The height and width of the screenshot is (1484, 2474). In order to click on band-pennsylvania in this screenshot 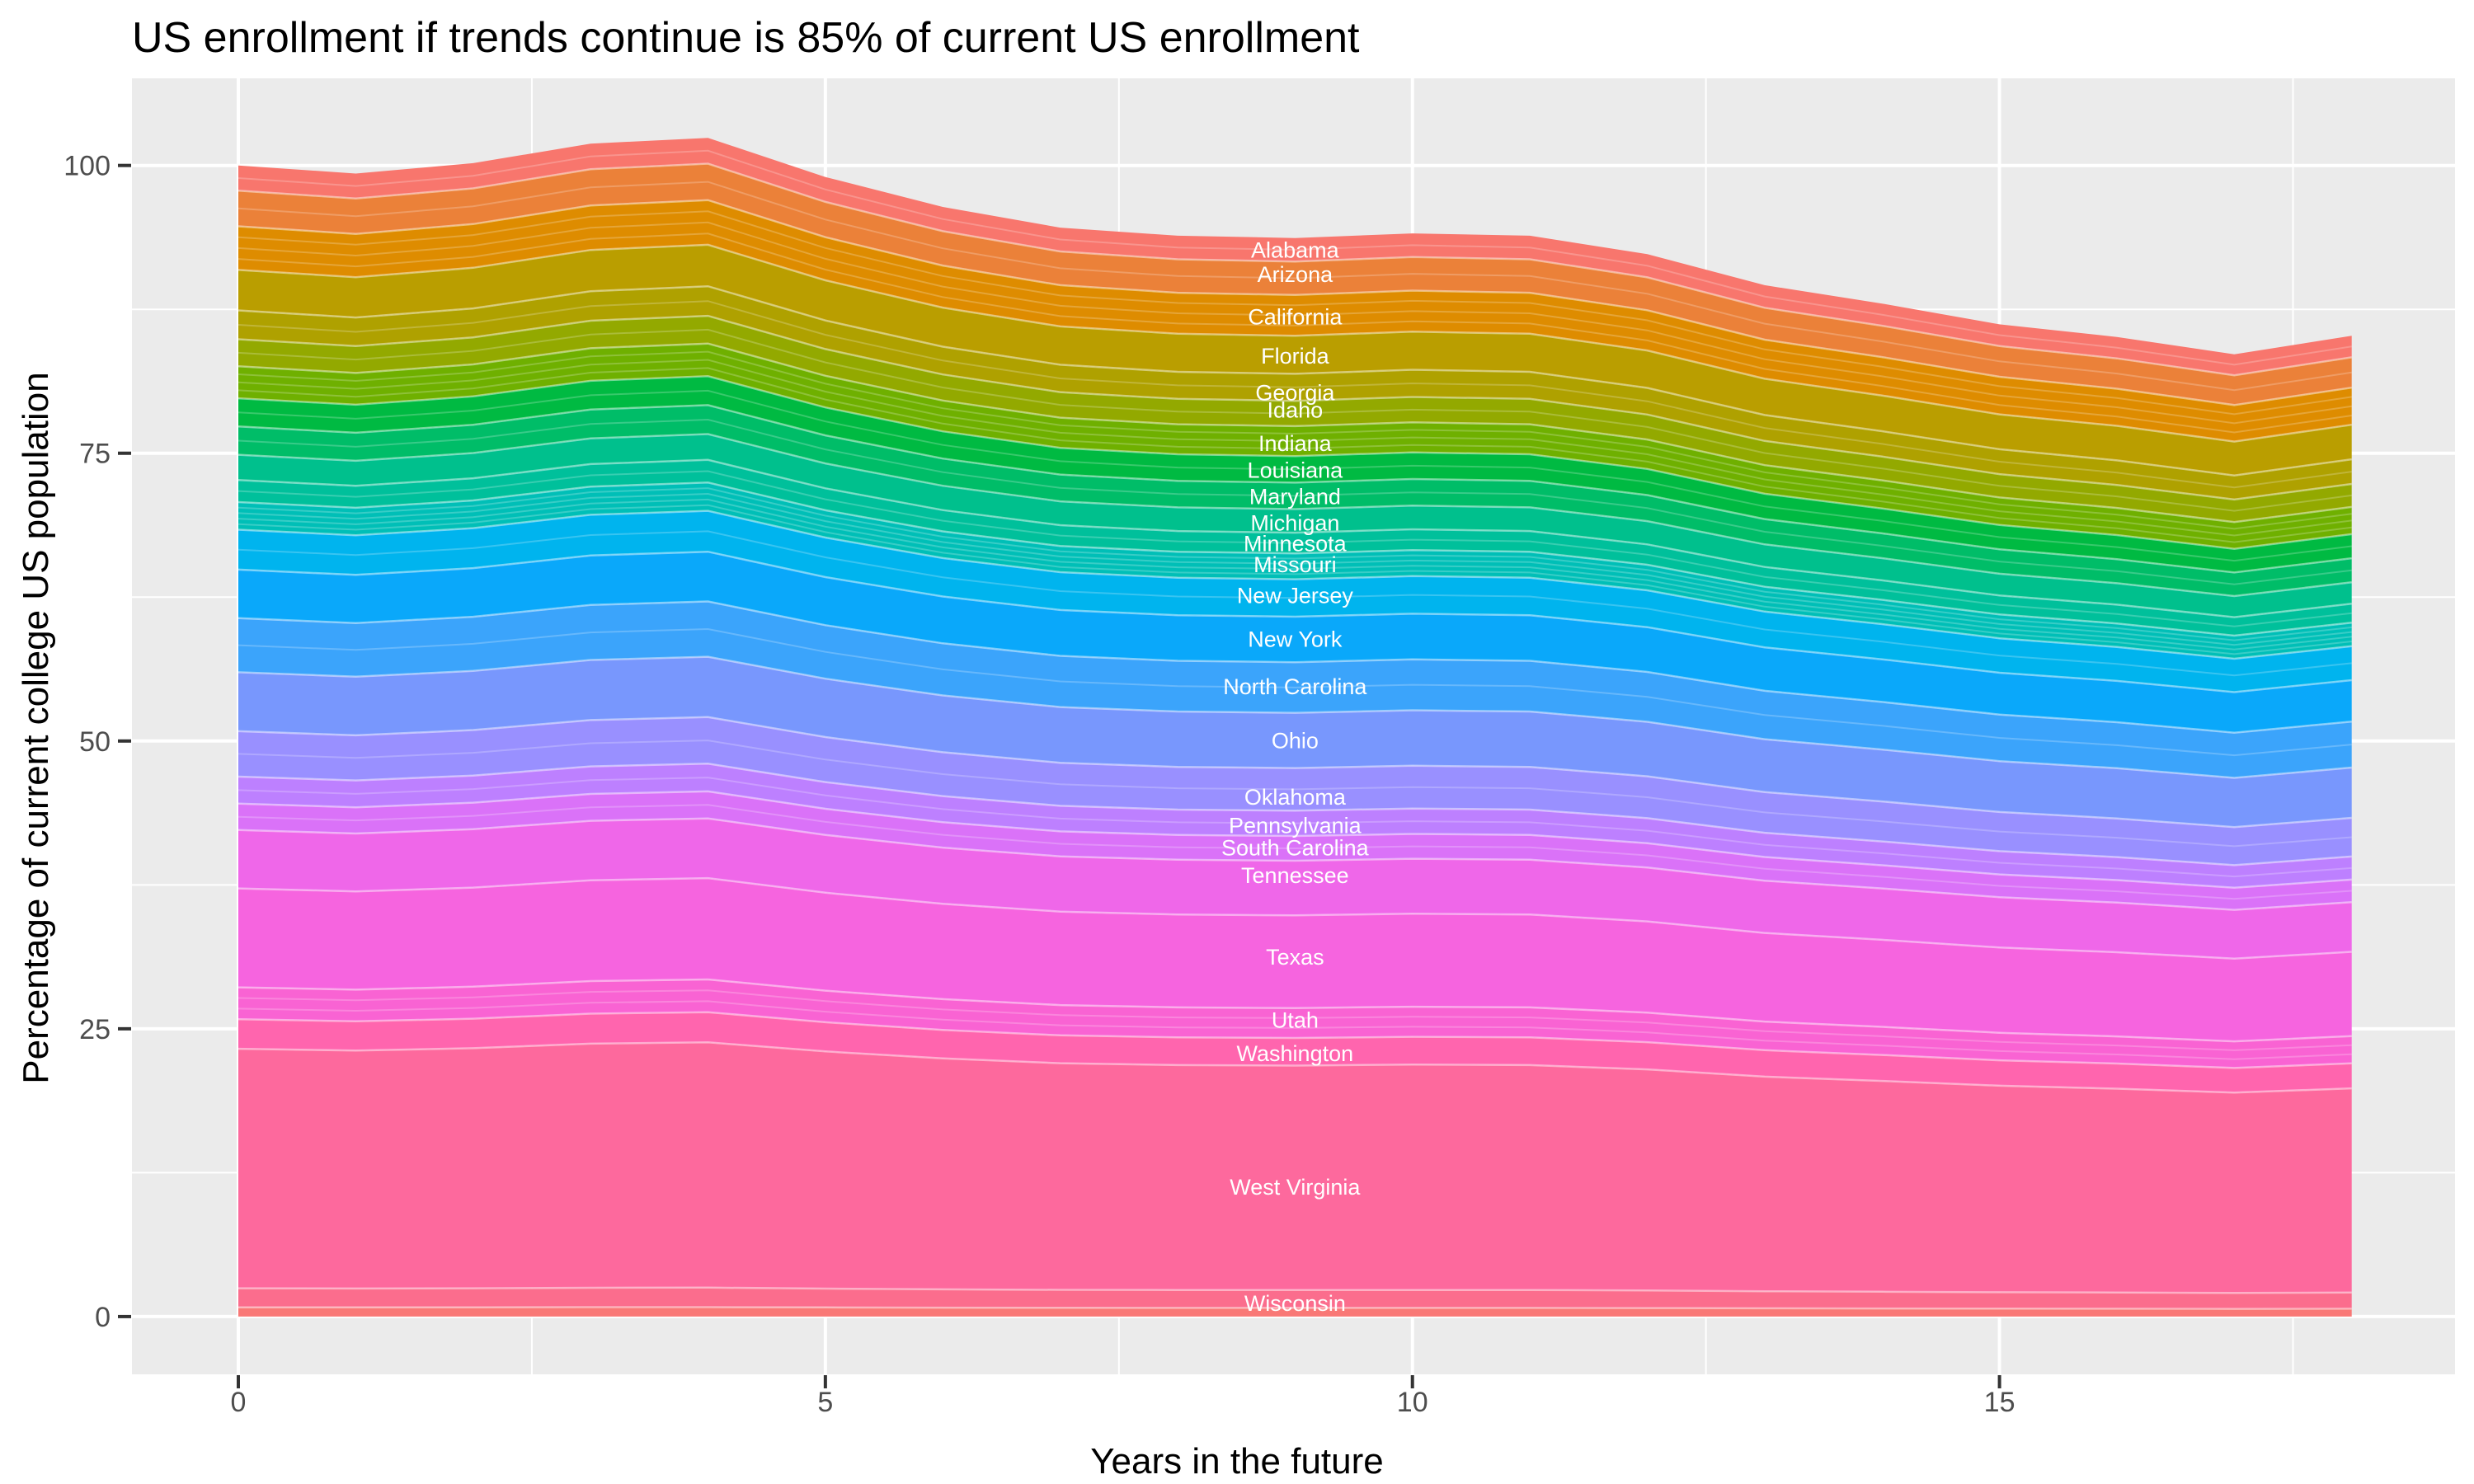, I will do `click(1295, 825)`.